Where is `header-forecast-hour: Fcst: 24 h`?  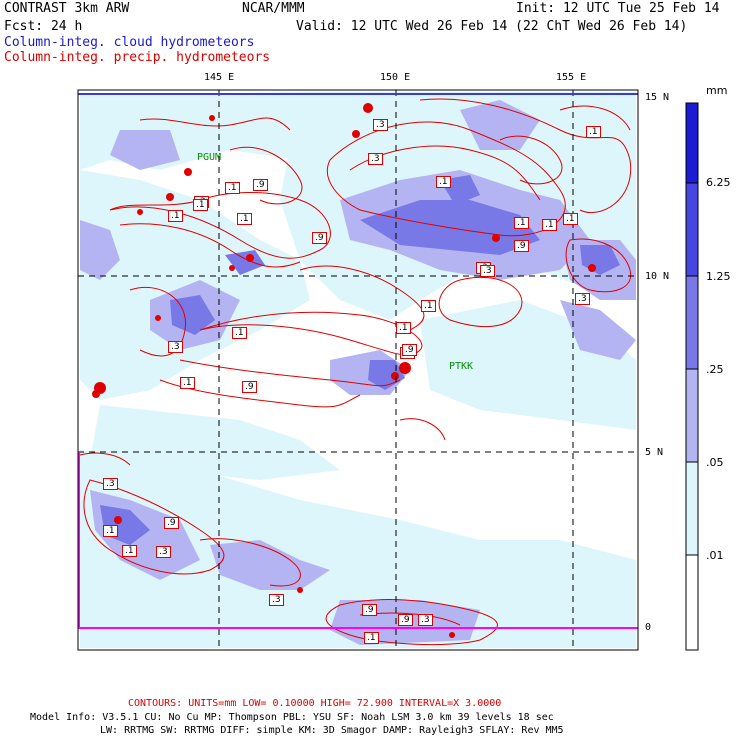 header-forecast-hour: Fcst: 24 h is located at coordinates (43, 26).